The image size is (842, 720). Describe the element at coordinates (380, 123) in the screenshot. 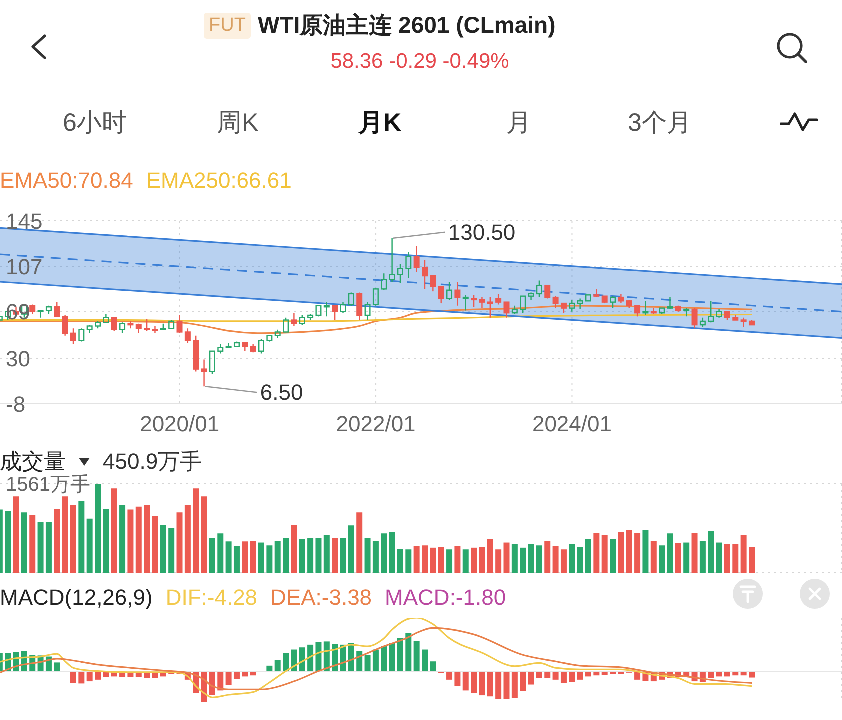

I see `text: 月K` at that location.